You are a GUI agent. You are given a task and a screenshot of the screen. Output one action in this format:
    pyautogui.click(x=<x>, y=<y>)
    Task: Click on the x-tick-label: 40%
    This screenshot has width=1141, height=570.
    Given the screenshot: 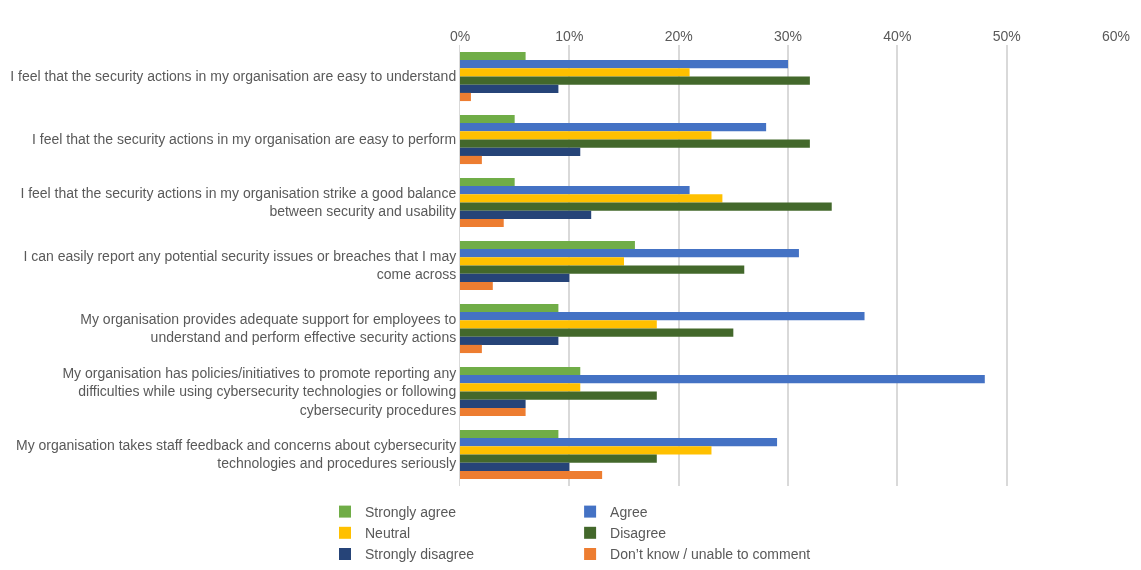 What is the action you would take?
    pyautogui.click(x=897, y=36)
    